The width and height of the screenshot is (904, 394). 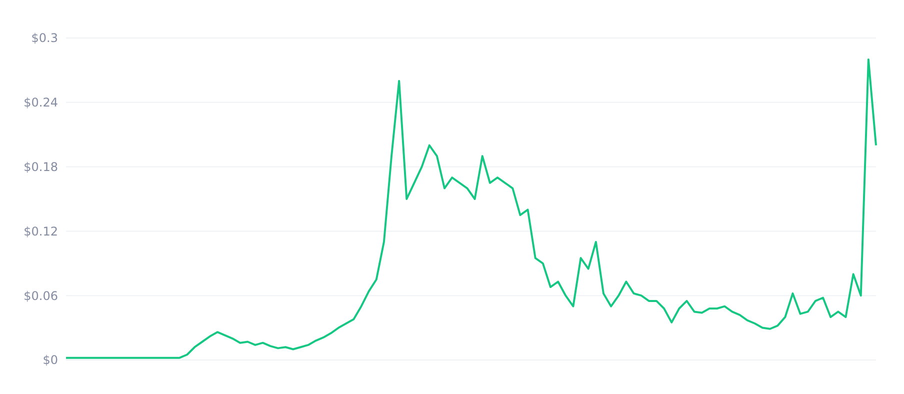 What do you see at coordinates (41, 167) in the screenshot?
I see `y-tick-label: $0.18` at bounding box center [41, 167].